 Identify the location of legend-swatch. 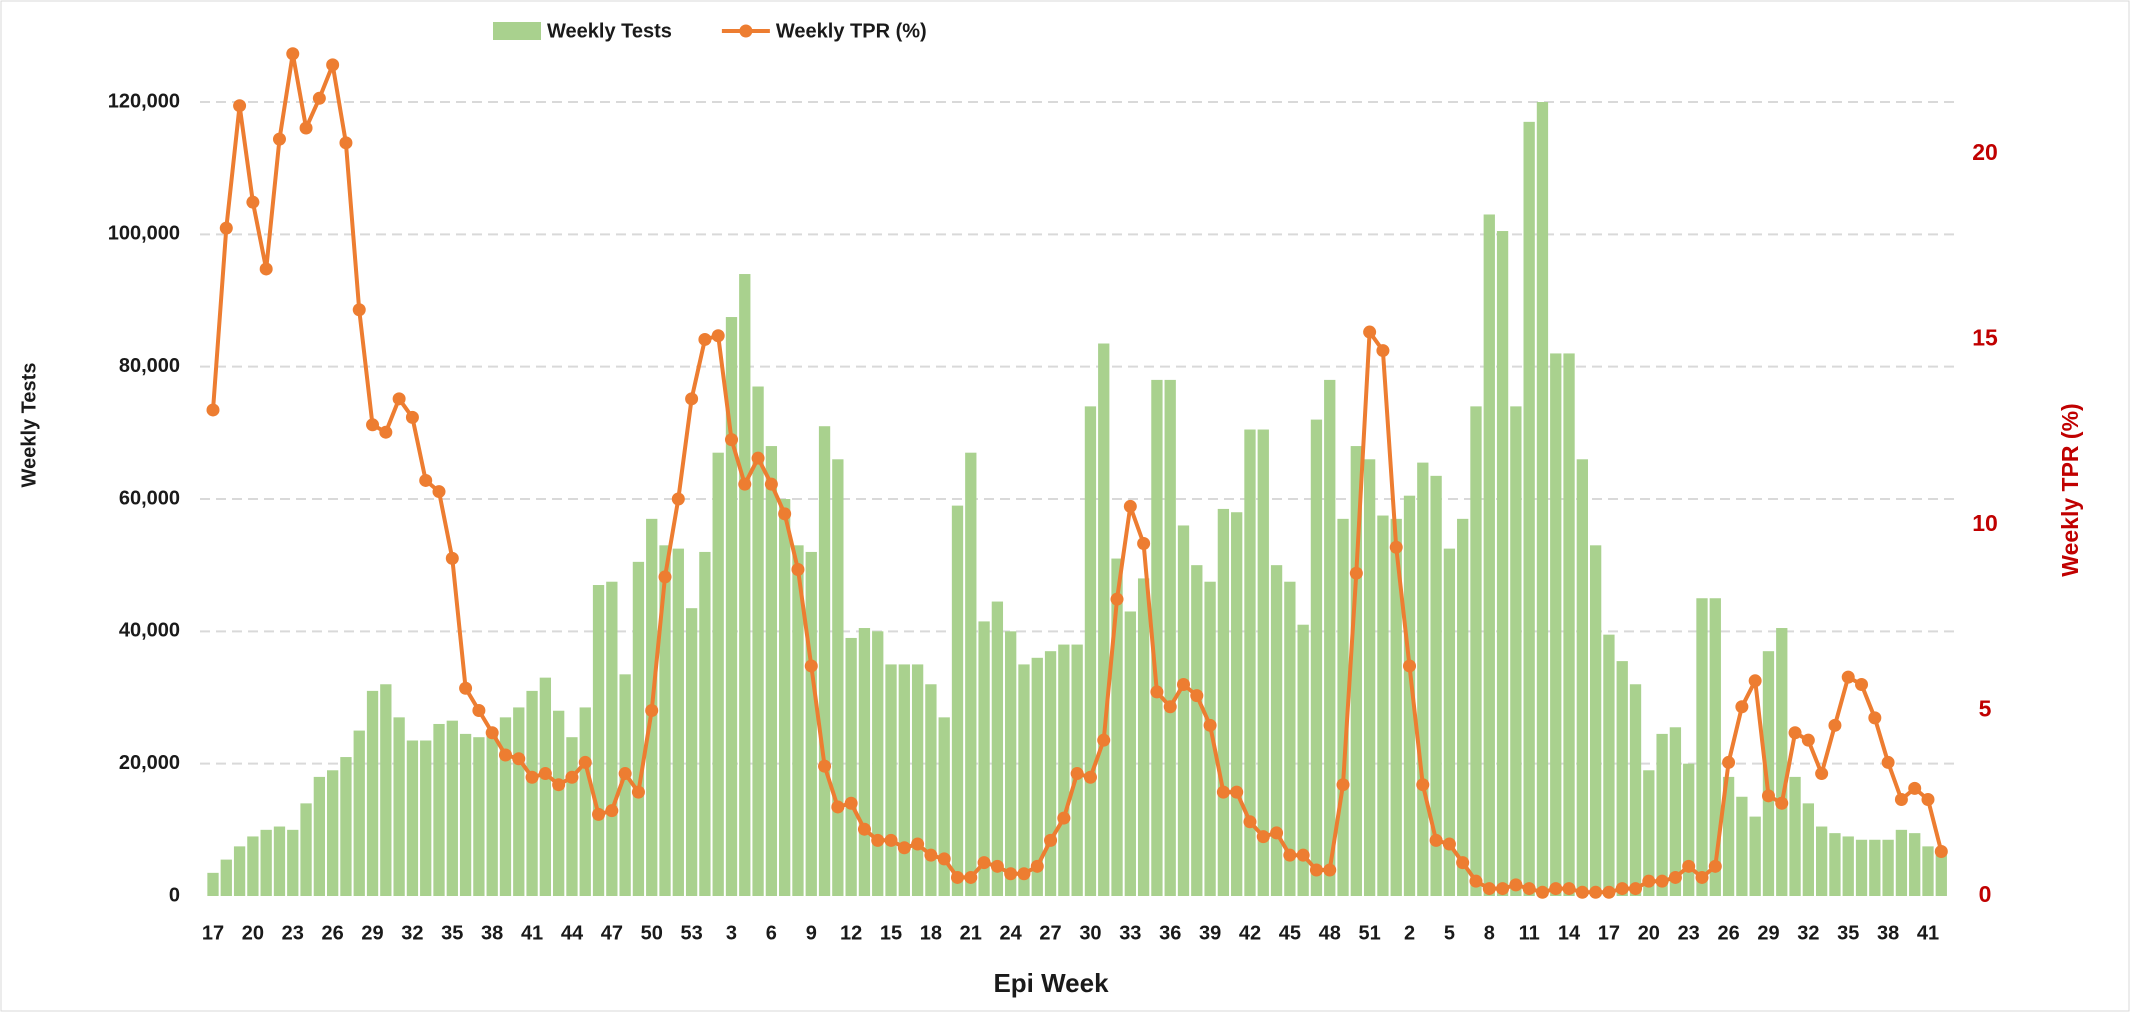
(746, 31).